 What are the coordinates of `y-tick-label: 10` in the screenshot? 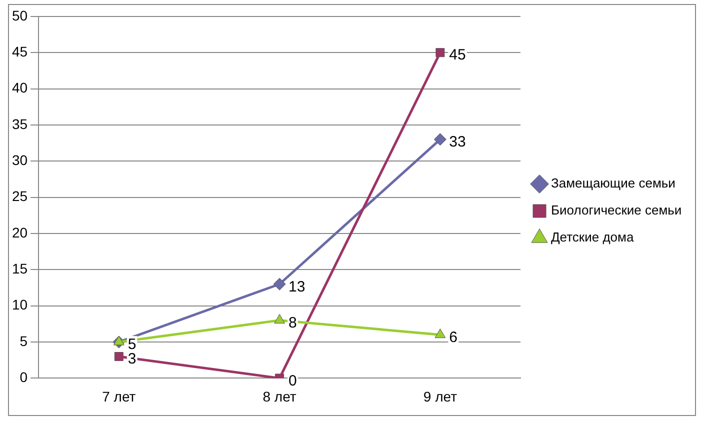 It's located at (20, 304).